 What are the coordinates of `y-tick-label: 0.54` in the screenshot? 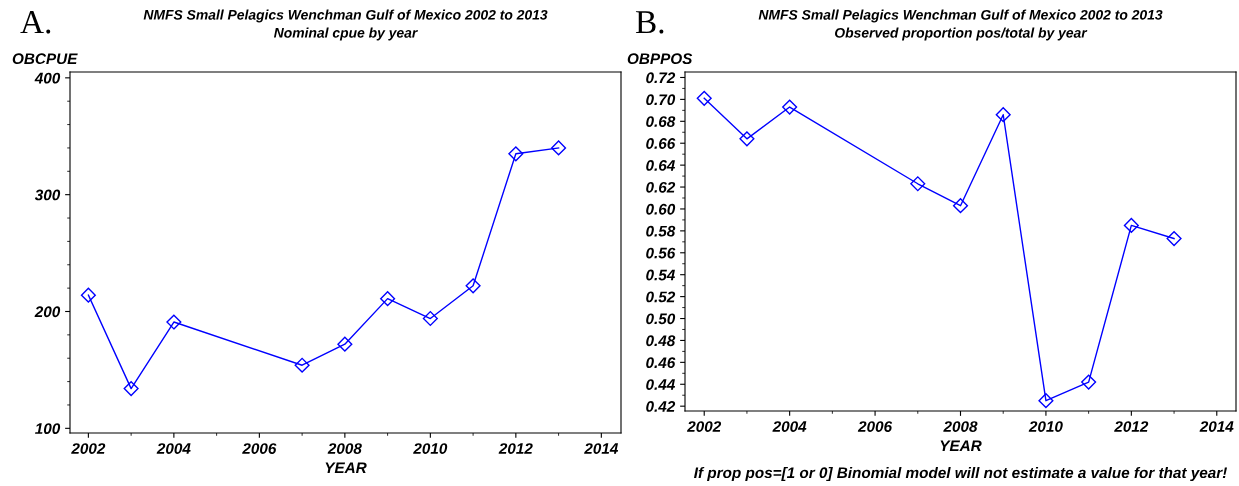 It's located at (661, 275).